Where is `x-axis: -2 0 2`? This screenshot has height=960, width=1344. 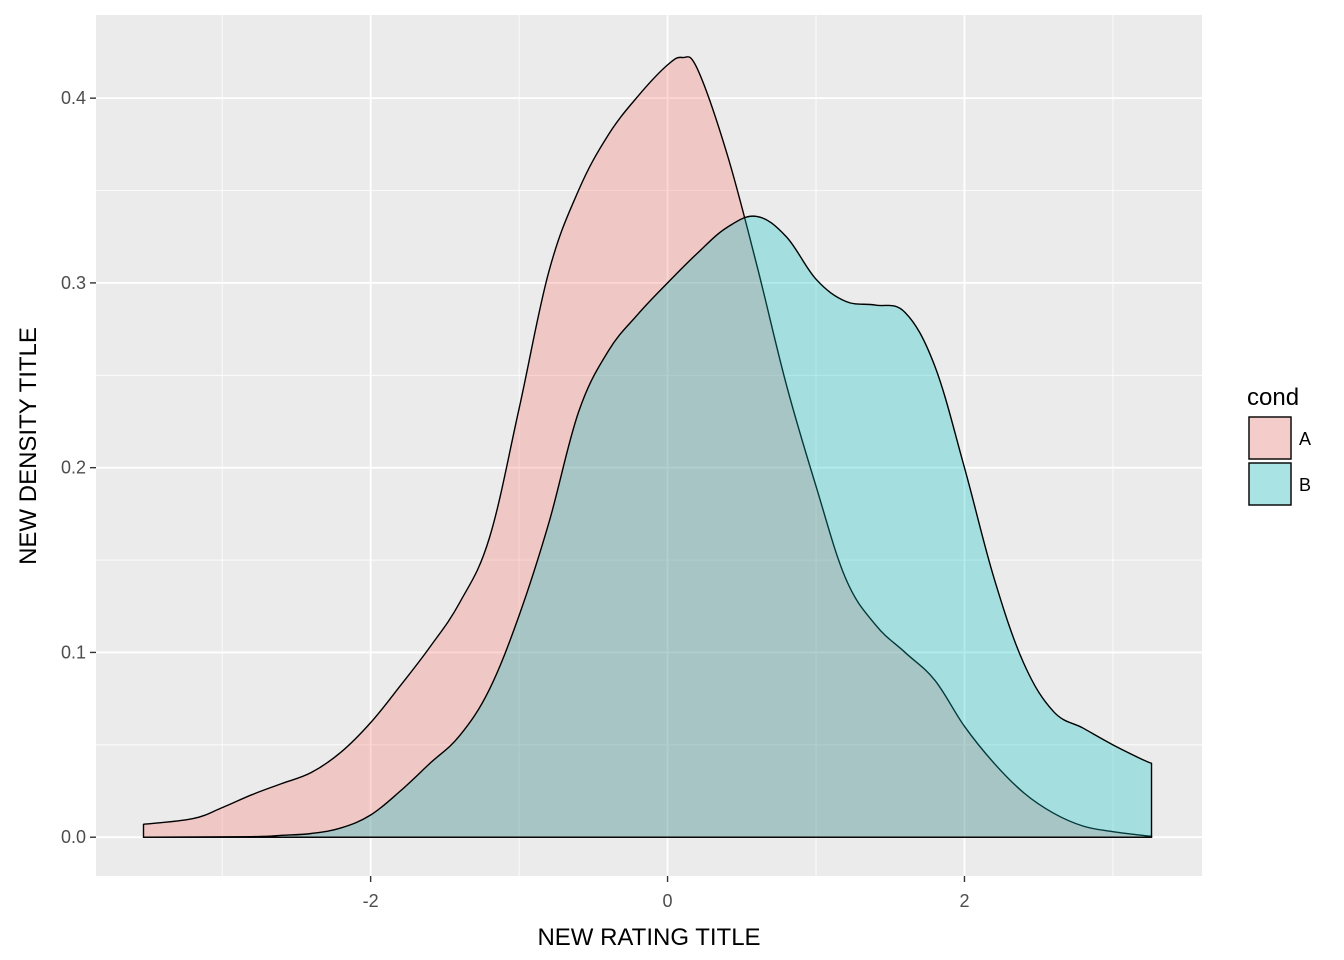 x-axis: -2 0 2 is located at coordinates (666, 893).